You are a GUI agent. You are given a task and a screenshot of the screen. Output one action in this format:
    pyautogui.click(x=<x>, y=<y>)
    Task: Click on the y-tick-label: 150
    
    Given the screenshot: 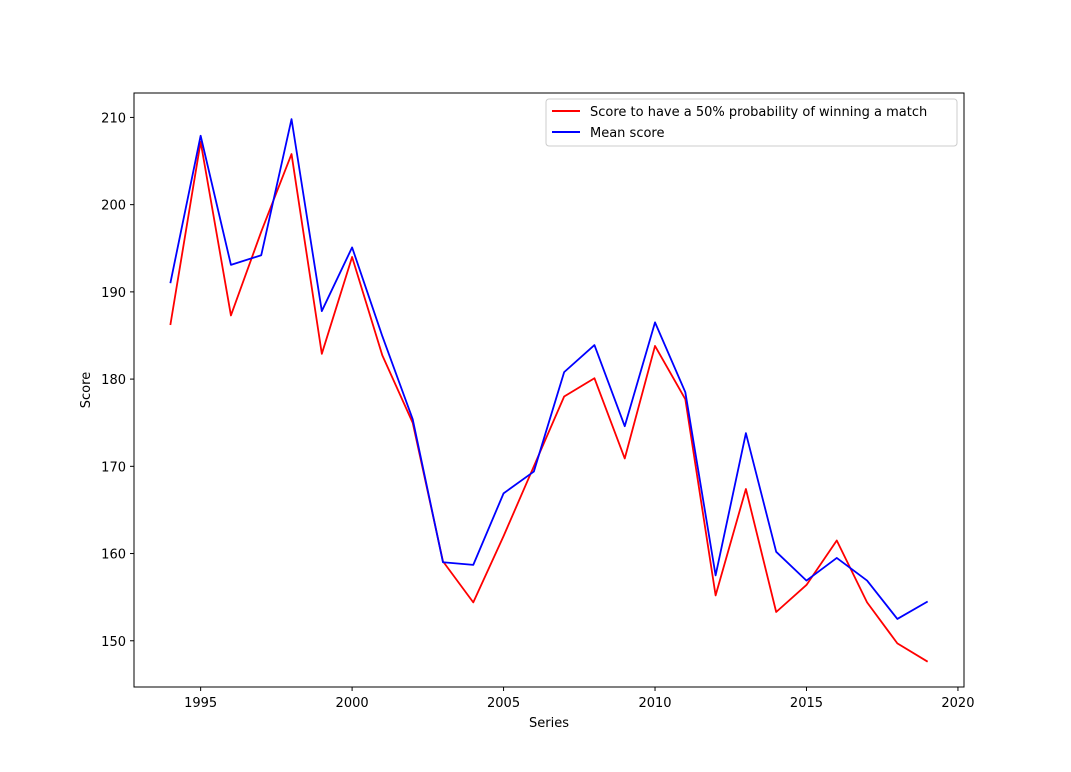 What is the action you would take?
    pyautogui.click(x=113, y=642)
    